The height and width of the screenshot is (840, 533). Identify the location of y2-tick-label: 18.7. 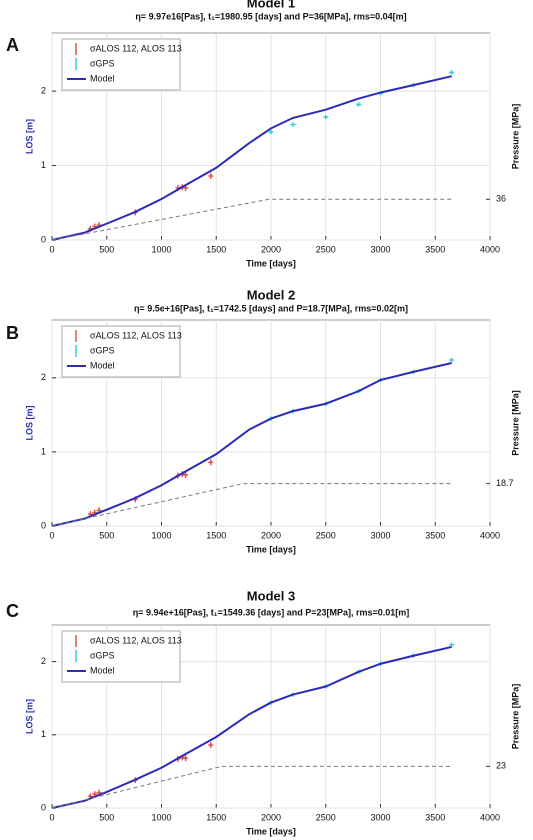
(505, 483).